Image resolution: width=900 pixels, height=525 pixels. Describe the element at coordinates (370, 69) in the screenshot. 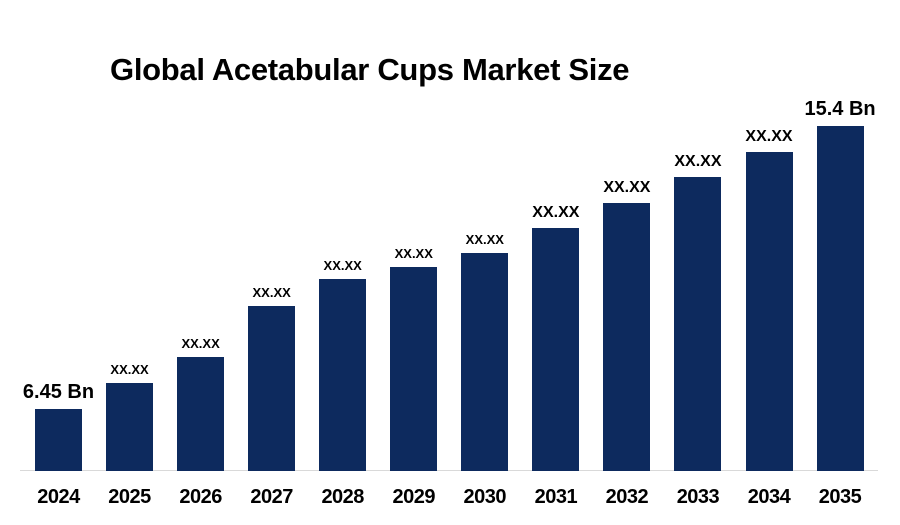

I see `chart-title: Global Acetabular Cups Market Size` at that location.